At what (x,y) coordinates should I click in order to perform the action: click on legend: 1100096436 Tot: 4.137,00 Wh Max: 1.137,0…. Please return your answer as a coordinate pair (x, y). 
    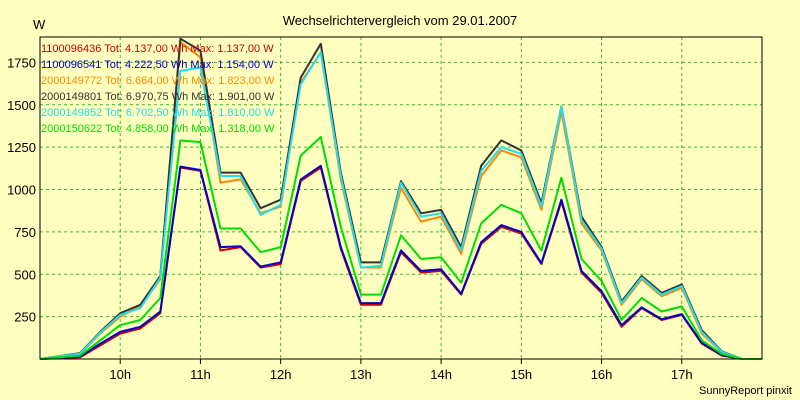
    Looking at the image, I should click on (158, 89).